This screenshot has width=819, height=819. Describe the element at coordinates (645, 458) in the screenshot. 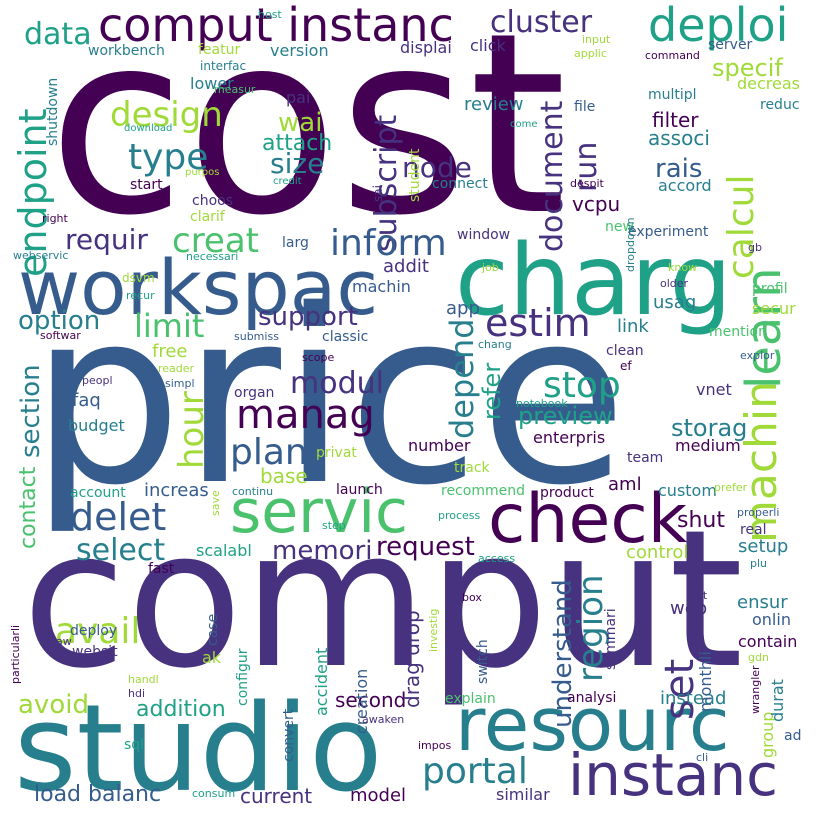

I see `cloud-word: team` at that location.